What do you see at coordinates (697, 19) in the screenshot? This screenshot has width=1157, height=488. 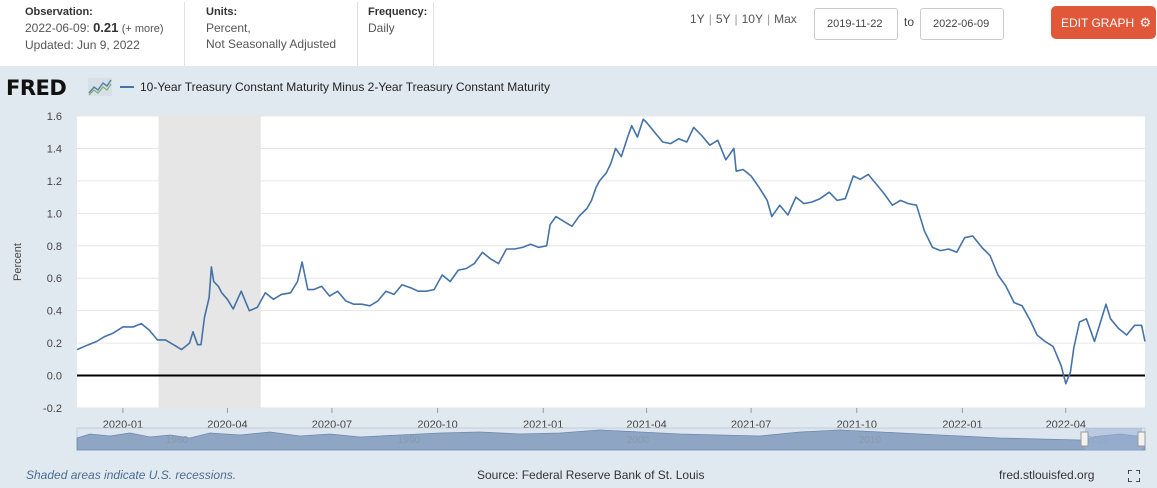 I see `range-1y-link: 1Y` at bounding box center [697, 19].